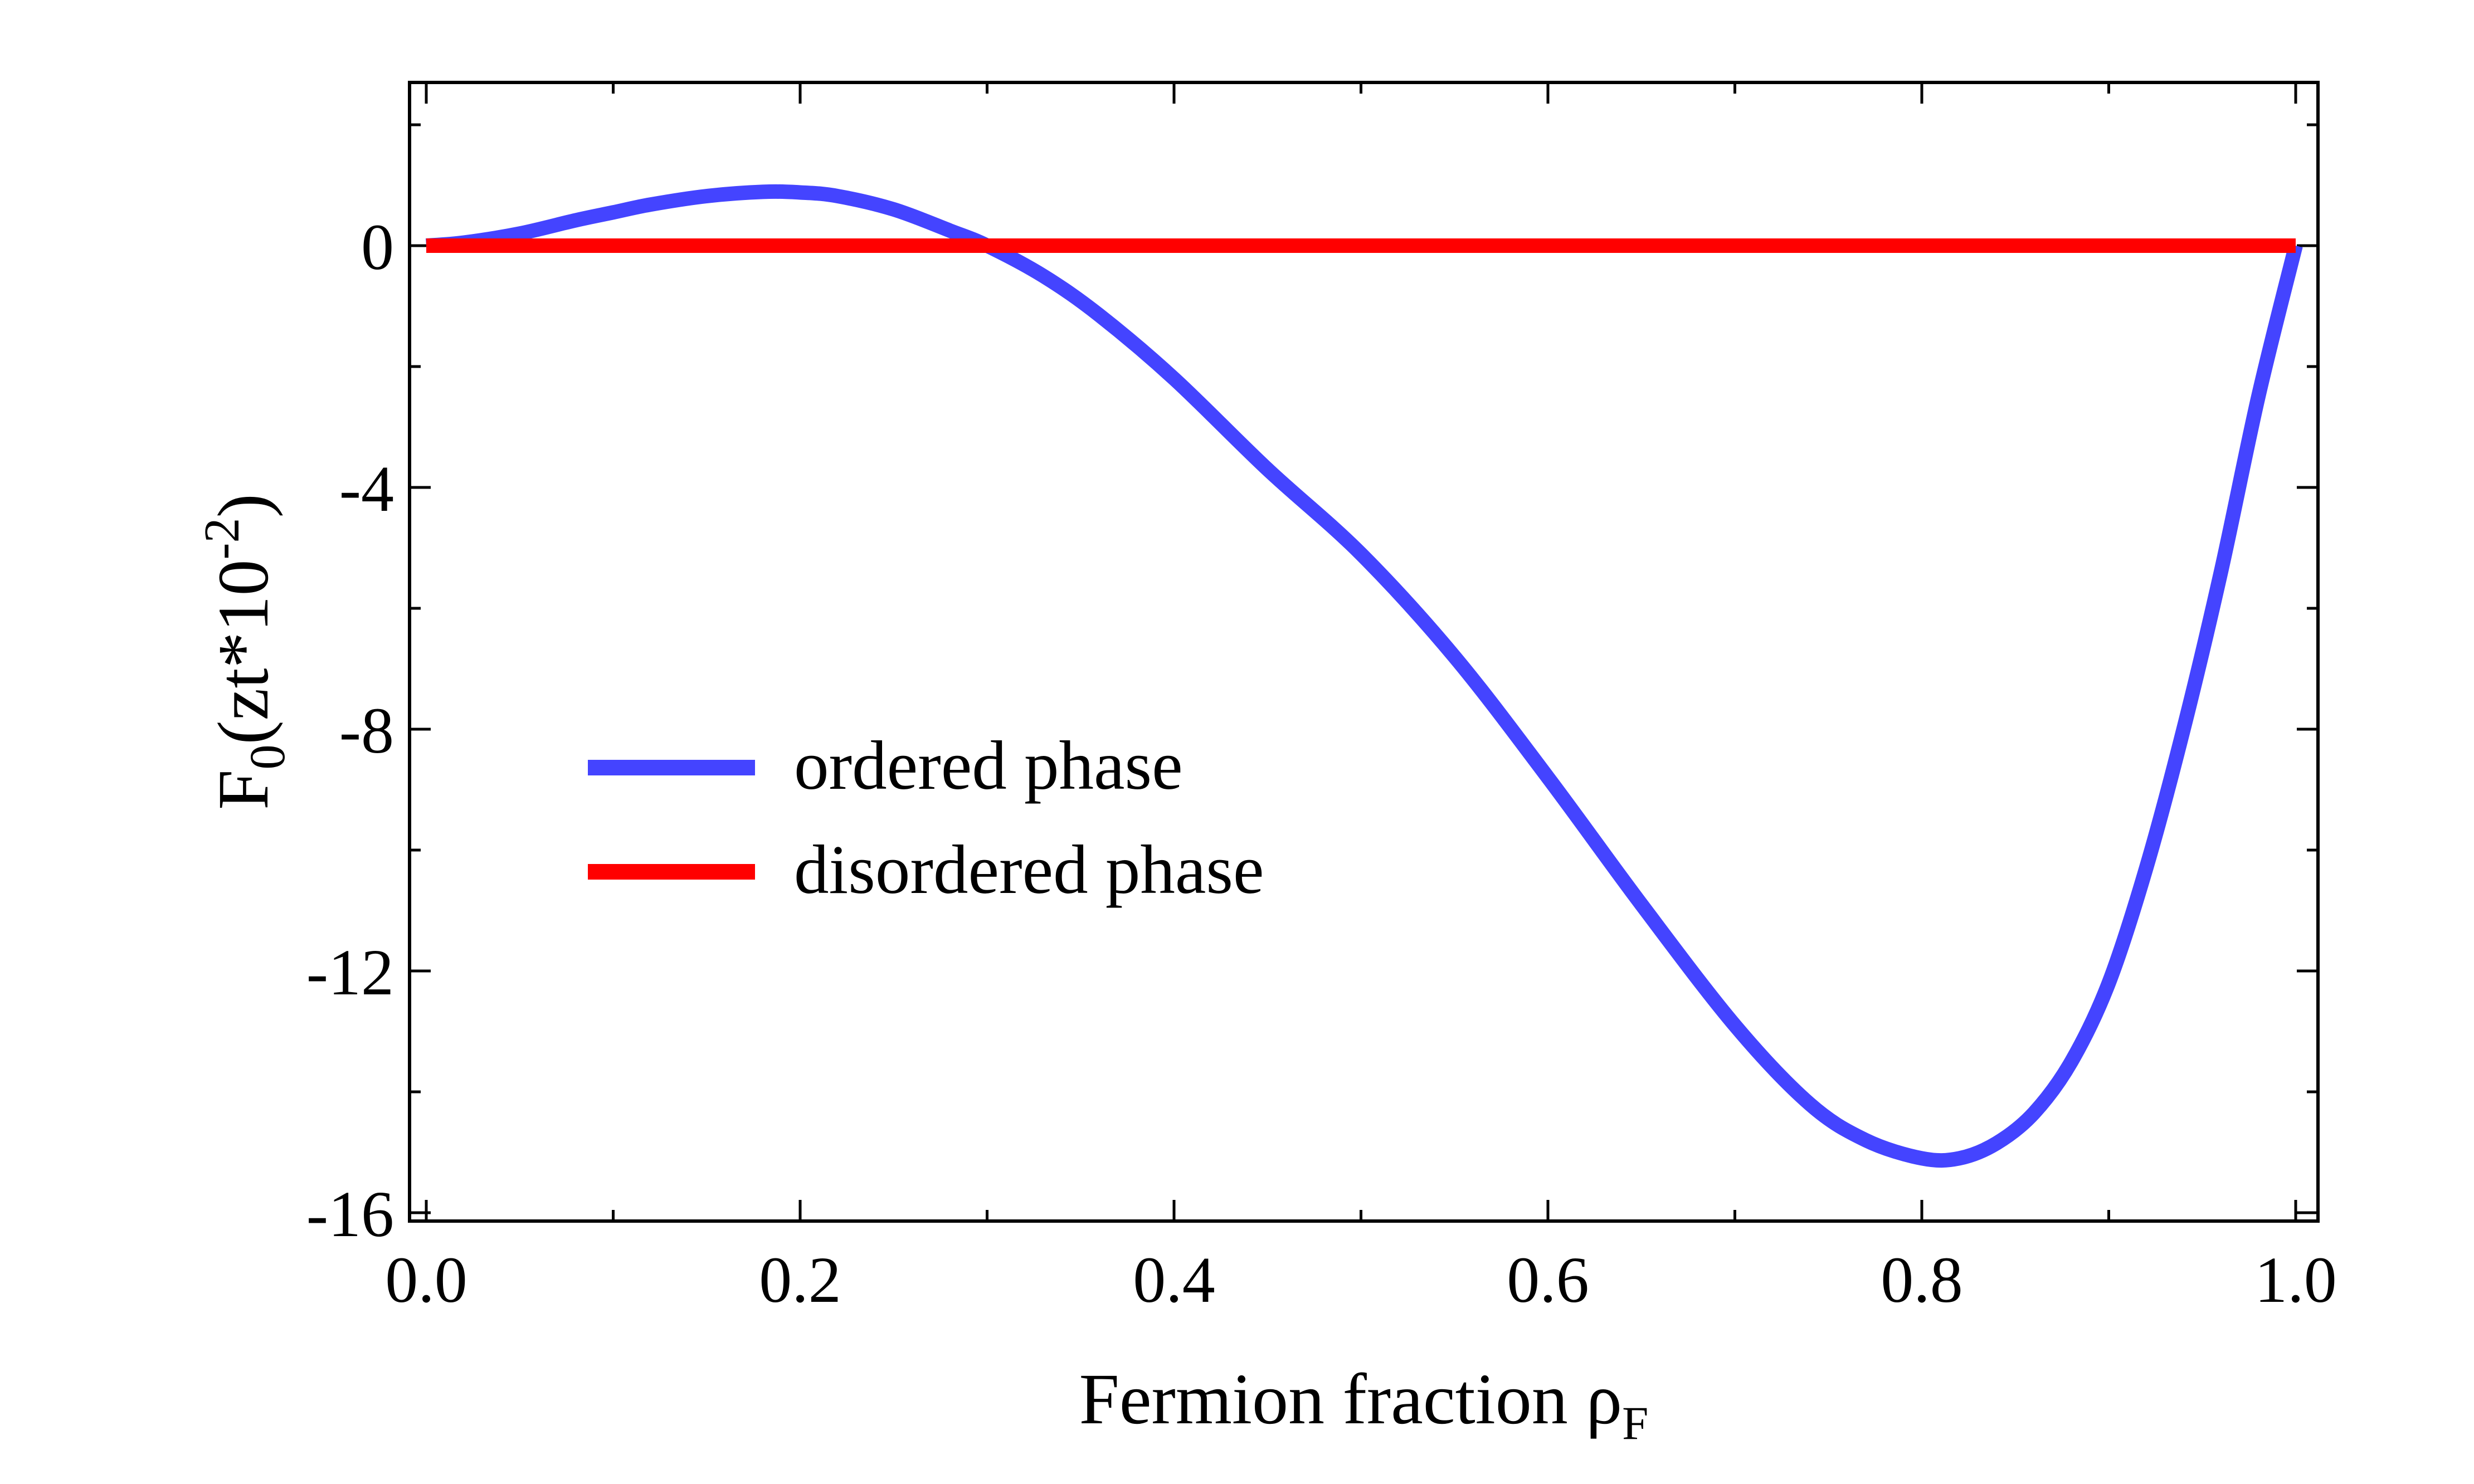 The height and width of the screenshot is (1484, 2474). I want to click on legend-label-disordered: disordered phase, so click(1029, 871).